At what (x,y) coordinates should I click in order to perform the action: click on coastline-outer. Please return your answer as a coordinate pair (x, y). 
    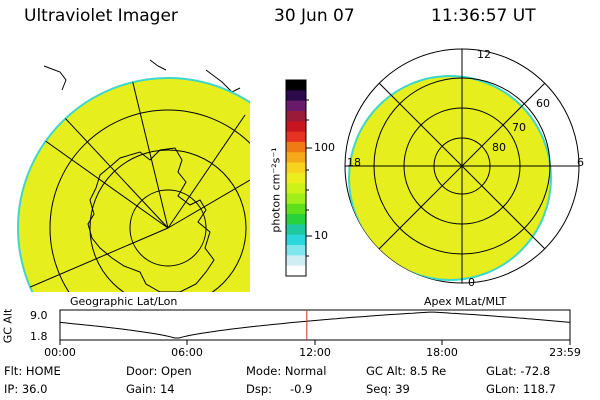
    Looking at the image, I should click on (142, 82).